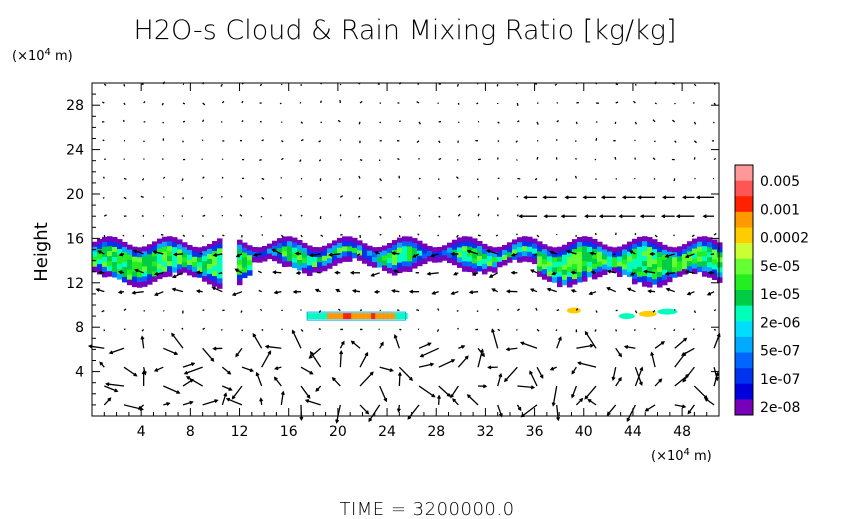 The width and height of the screenshot is (854, 519). I want to click on x-tick-label: 4, so click(141, 432).